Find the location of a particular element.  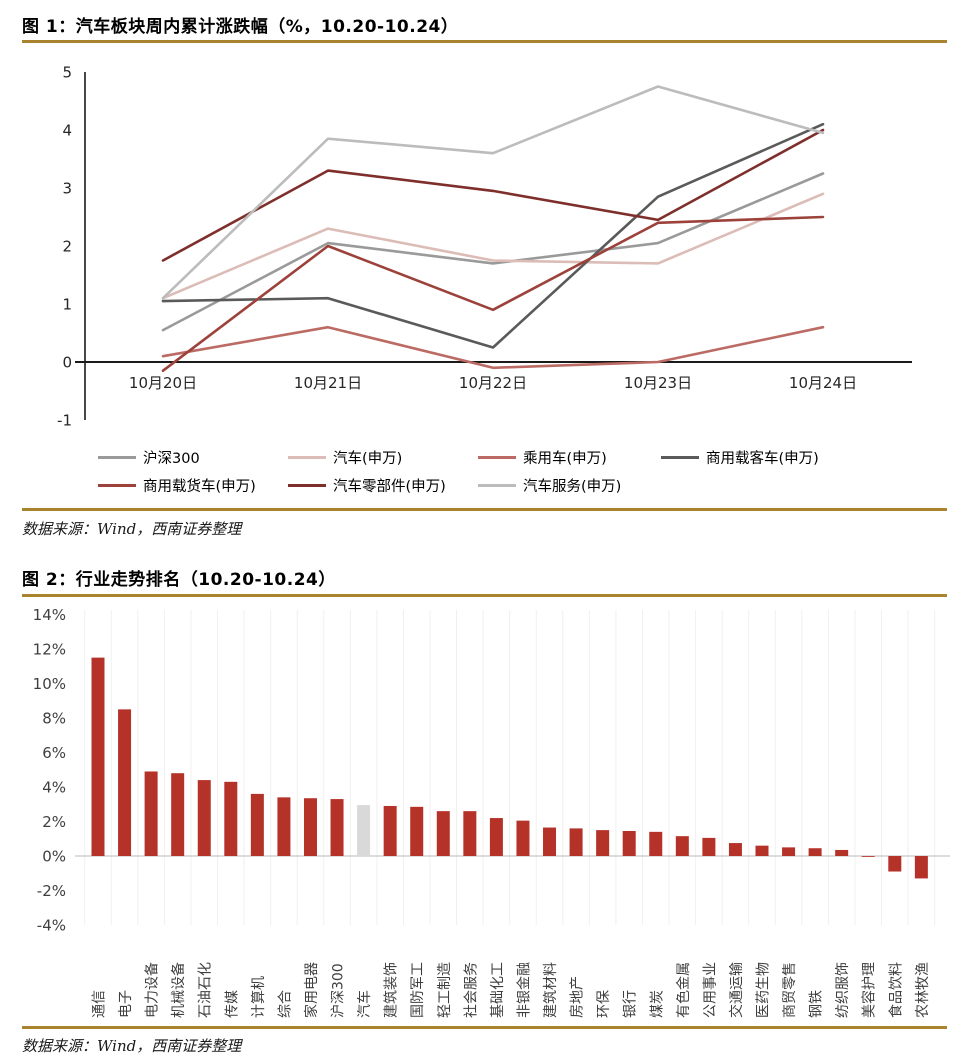

bar-有色金属 is located at coordinates (682, 846).